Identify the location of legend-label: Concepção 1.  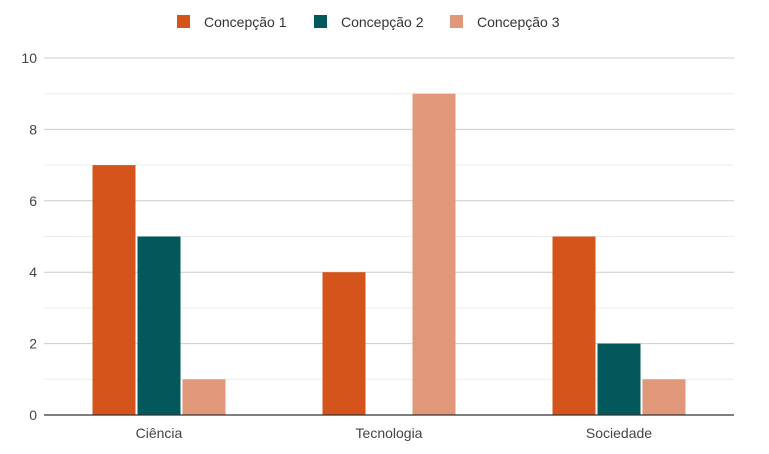
(245, 22).